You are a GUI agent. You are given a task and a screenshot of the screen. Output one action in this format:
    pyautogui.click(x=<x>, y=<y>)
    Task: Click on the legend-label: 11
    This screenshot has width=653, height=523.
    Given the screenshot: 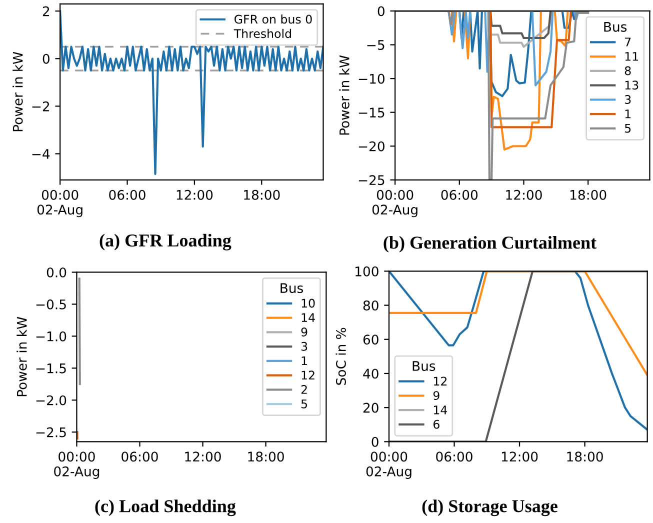 What is the action you would take?
    pyautogui.click(x=631, y=56)
    